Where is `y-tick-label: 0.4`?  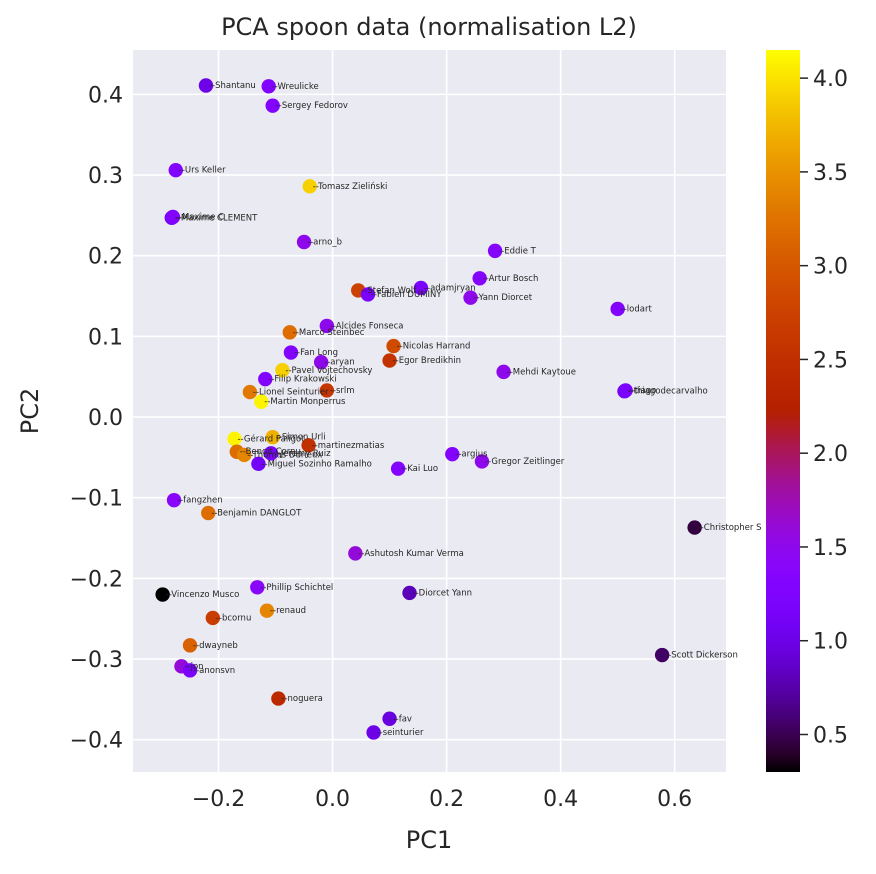 y-tick-label: 0.4 is located at coordinates (105, 95).